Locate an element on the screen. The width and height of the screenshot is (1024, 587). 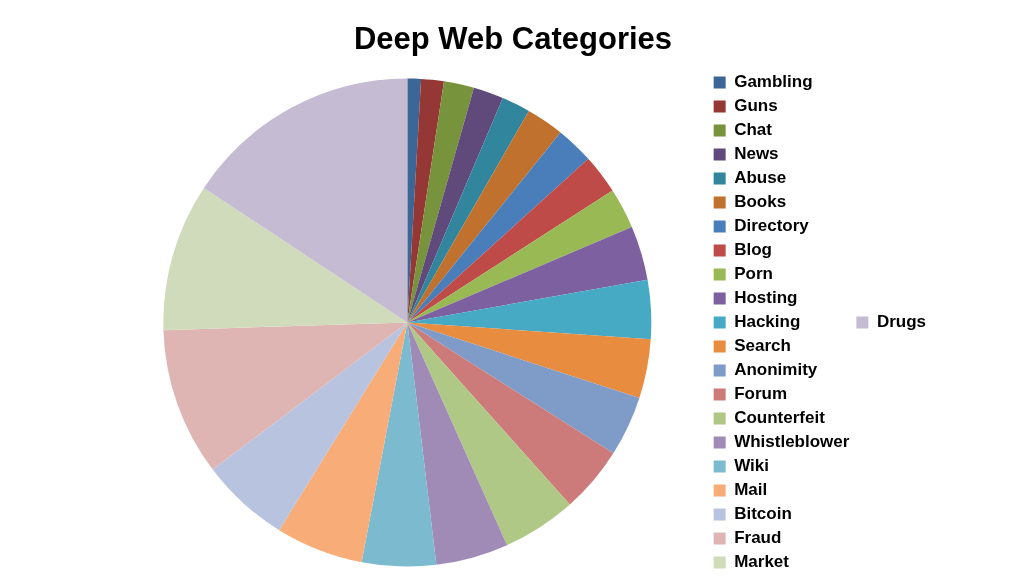
legend-label: Guns is located at coordinates (756, 106).